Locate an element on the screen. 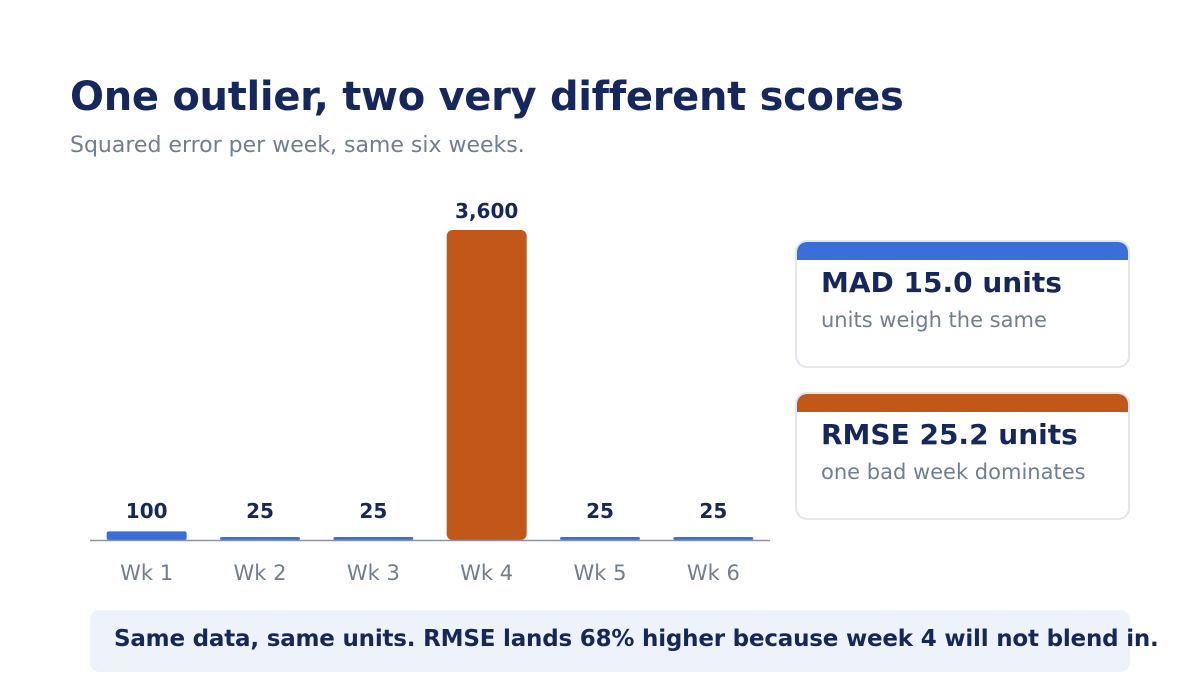  rmse-card: RMSE 25.2 units one bad week dominates is located at coordinates (962, 456).